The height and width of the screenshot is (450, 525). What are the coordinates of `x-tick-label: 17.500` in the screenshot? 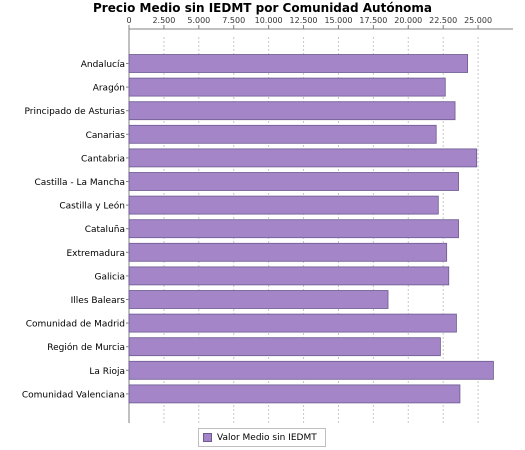 It's located at (373, 20).